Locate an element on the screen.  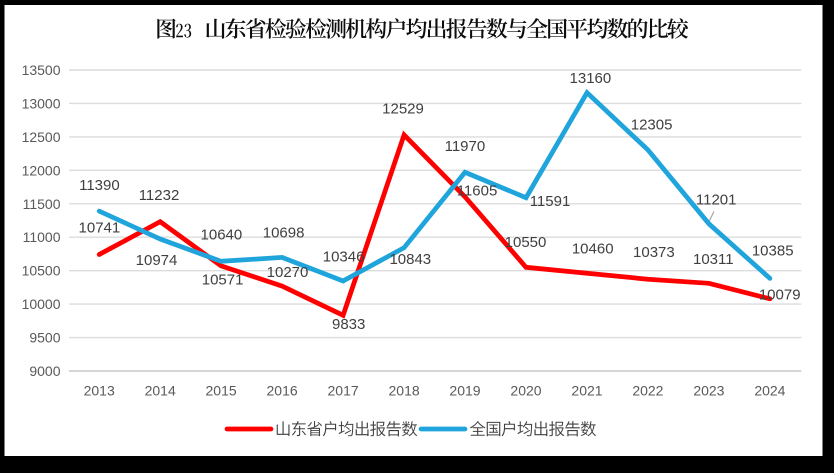
svg-text: 11390 is located at coordinates (99, 185).